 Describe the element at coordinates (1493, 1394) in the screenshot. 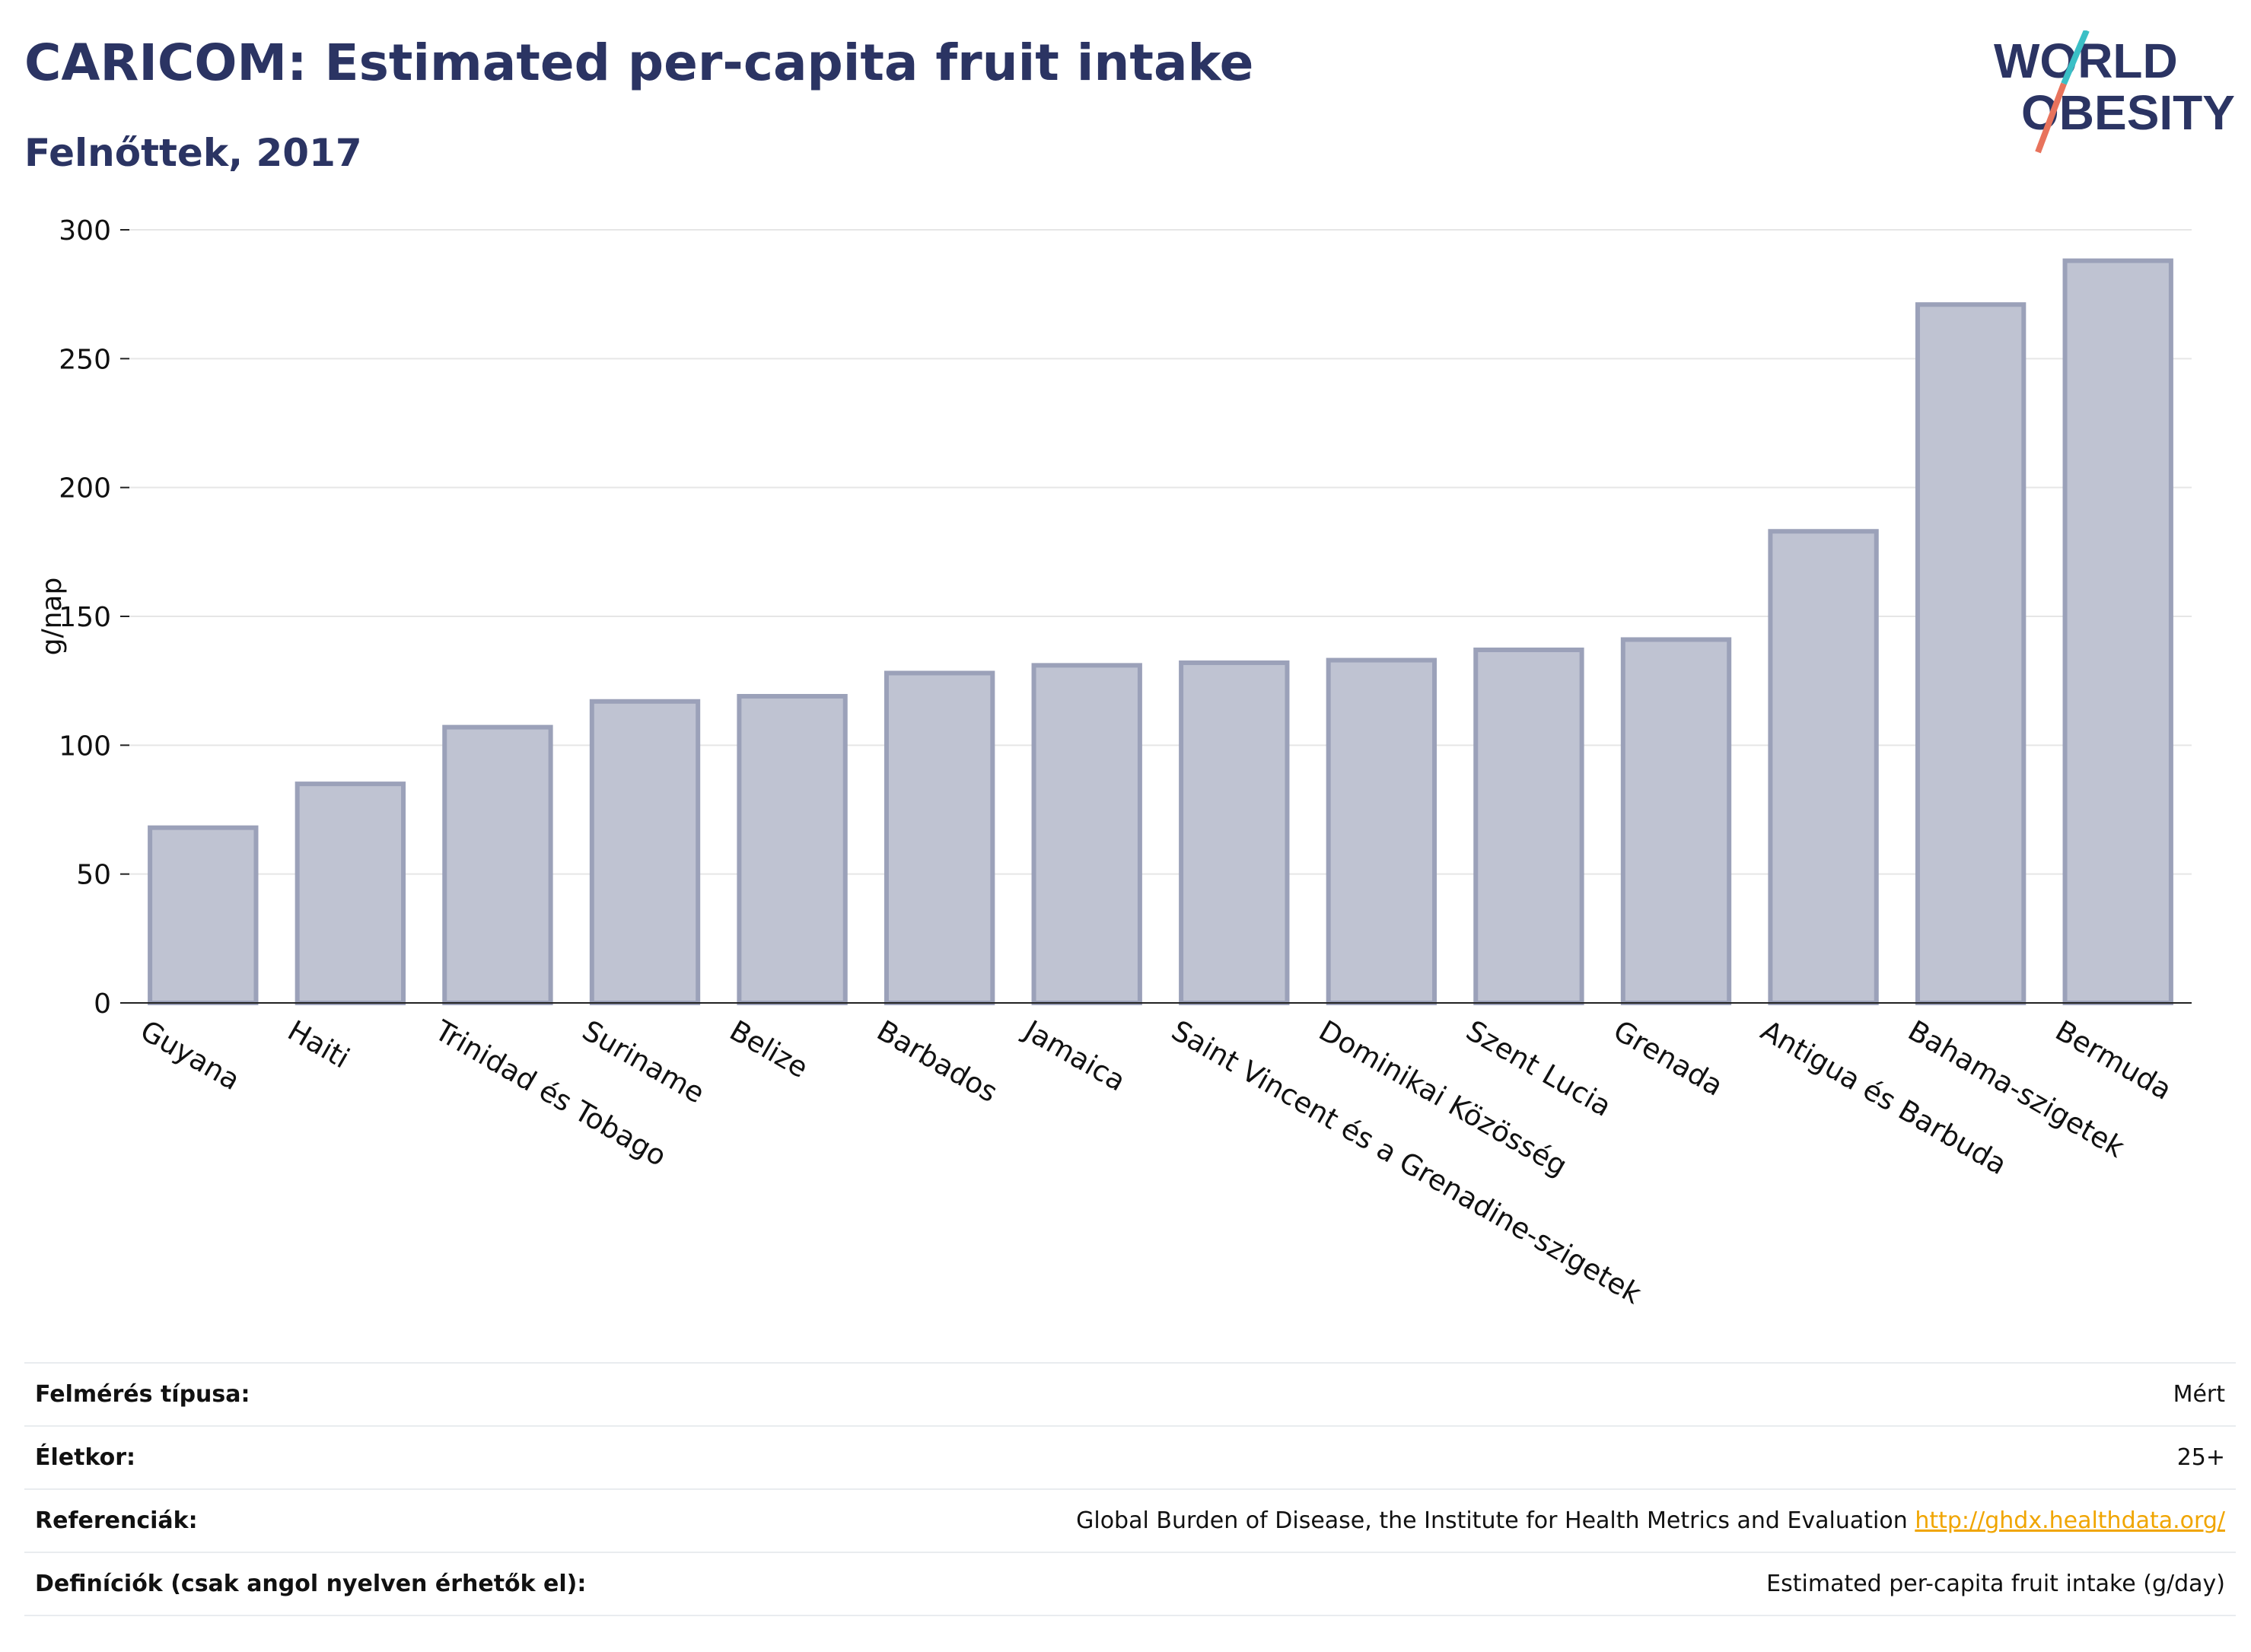

I see `info-value: Mért` at that location.